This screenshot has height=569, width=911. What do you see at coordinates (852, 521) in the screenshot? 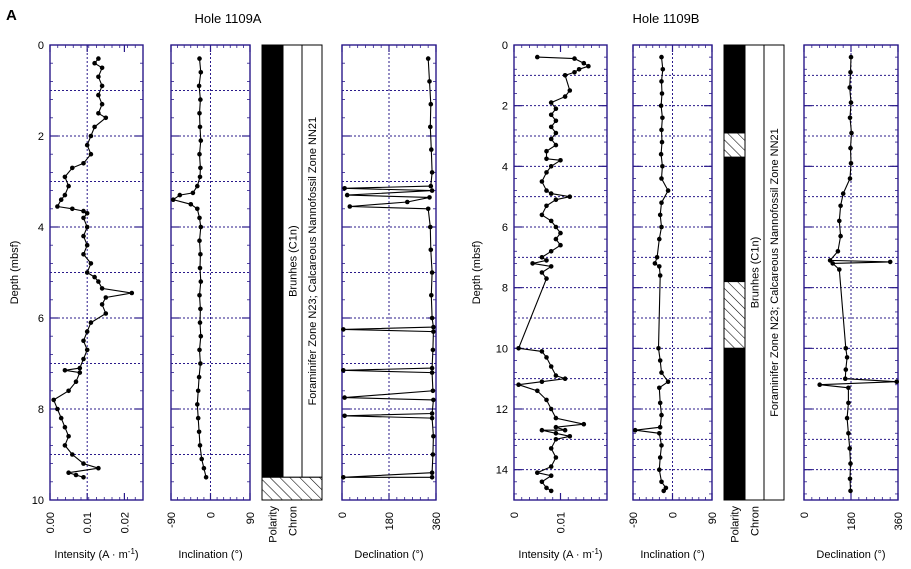
I see `x-tick-label: 180` at bounding box center [852, 521].